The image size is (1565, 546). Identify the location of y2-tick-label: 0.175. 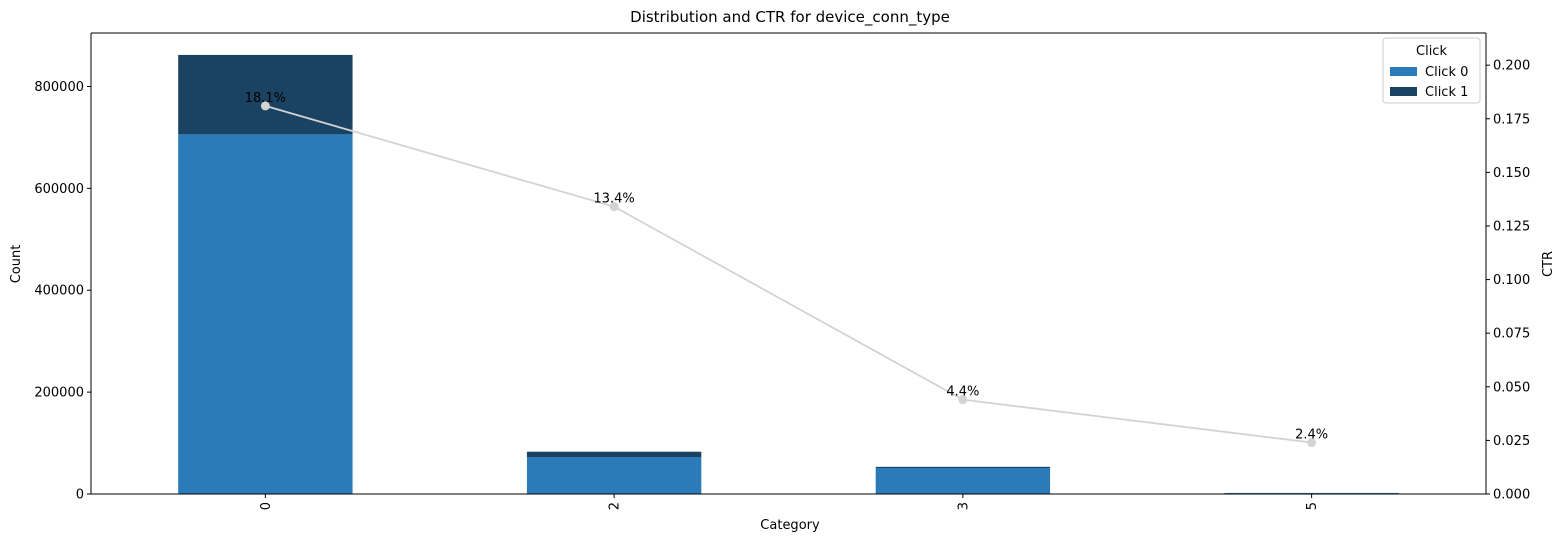
(1511, 119).